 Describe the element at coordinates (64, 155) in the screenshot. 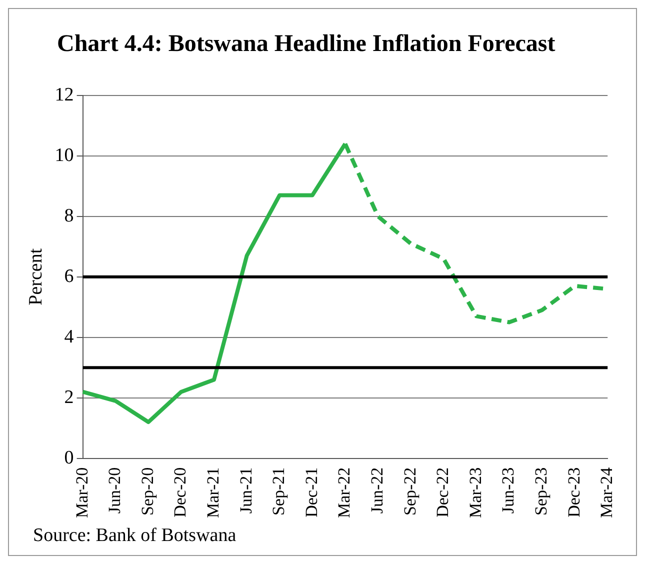

I see `y-tick-label: 10` at that location.